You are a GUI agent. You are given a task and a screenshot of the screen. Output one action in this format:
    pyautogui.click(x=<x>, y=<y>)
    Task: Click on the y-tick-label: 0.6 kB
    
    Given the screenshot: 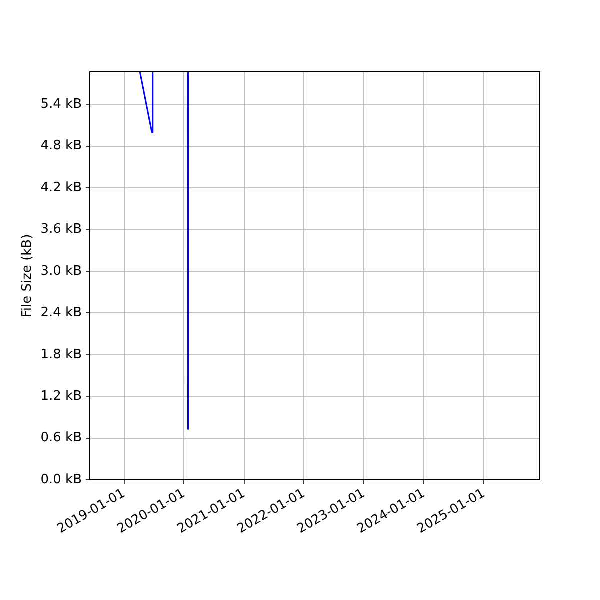 What is the action you would take?
    pyautogui.click(x=61, y=438)
    